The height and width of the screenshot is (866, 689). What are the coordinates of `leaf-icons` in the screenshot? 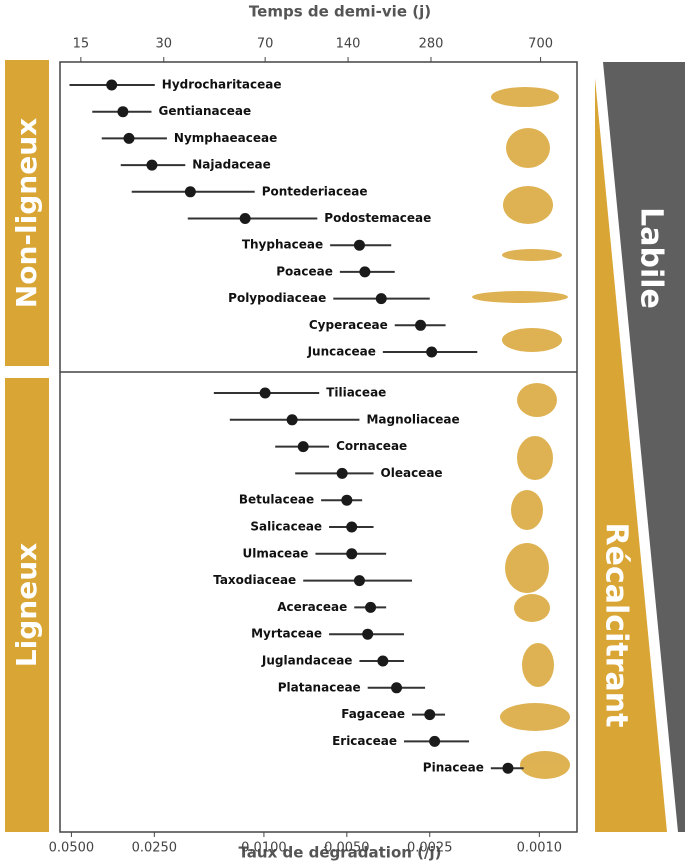 It's located at (521, 433).